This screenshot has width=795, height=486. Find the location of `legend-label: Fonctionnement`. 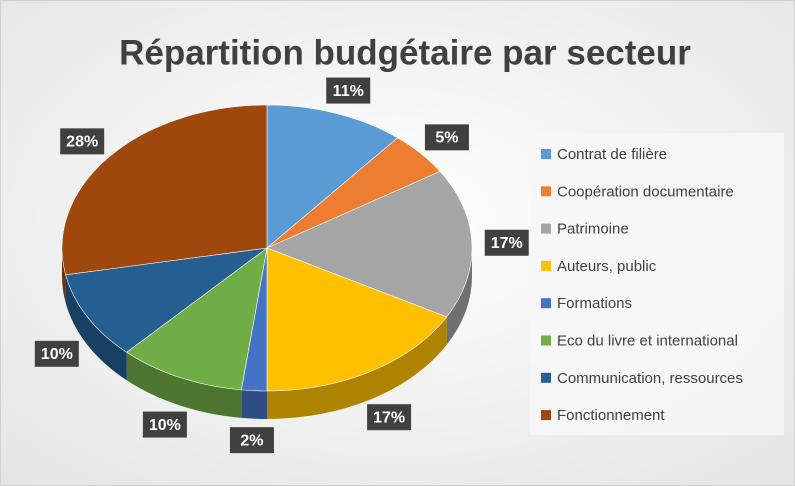

legend-label: Fonctionnement is located at coordinates (611, 415).